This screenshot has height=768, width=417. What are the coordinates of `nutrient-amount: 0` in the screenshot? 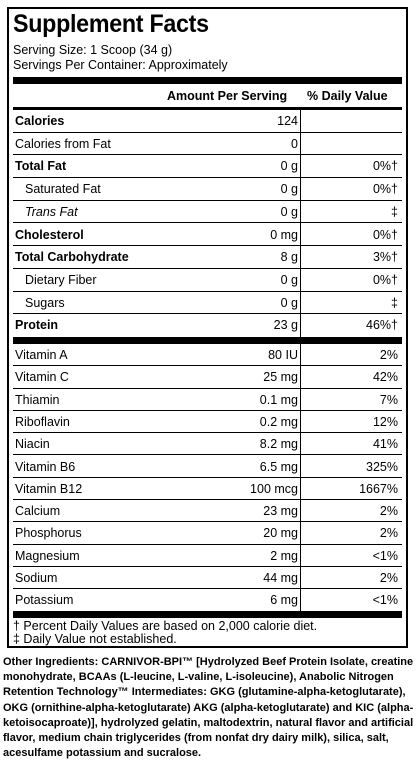 It's located at (294, 143).